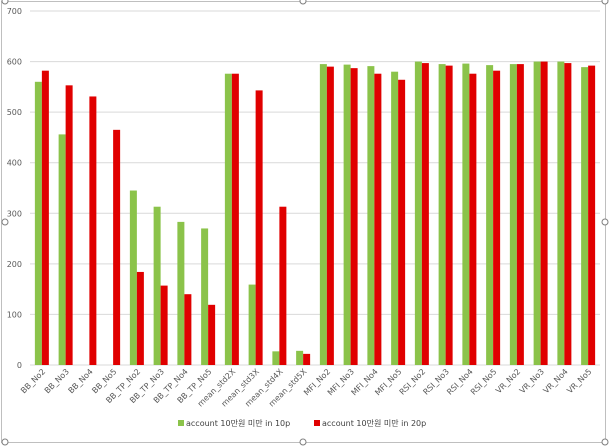 The width and height of the screenshot is (609, 446). Describe the element at coordinates (14, 163) in the screenshot. I see `y-tick-label: 400` at that location.